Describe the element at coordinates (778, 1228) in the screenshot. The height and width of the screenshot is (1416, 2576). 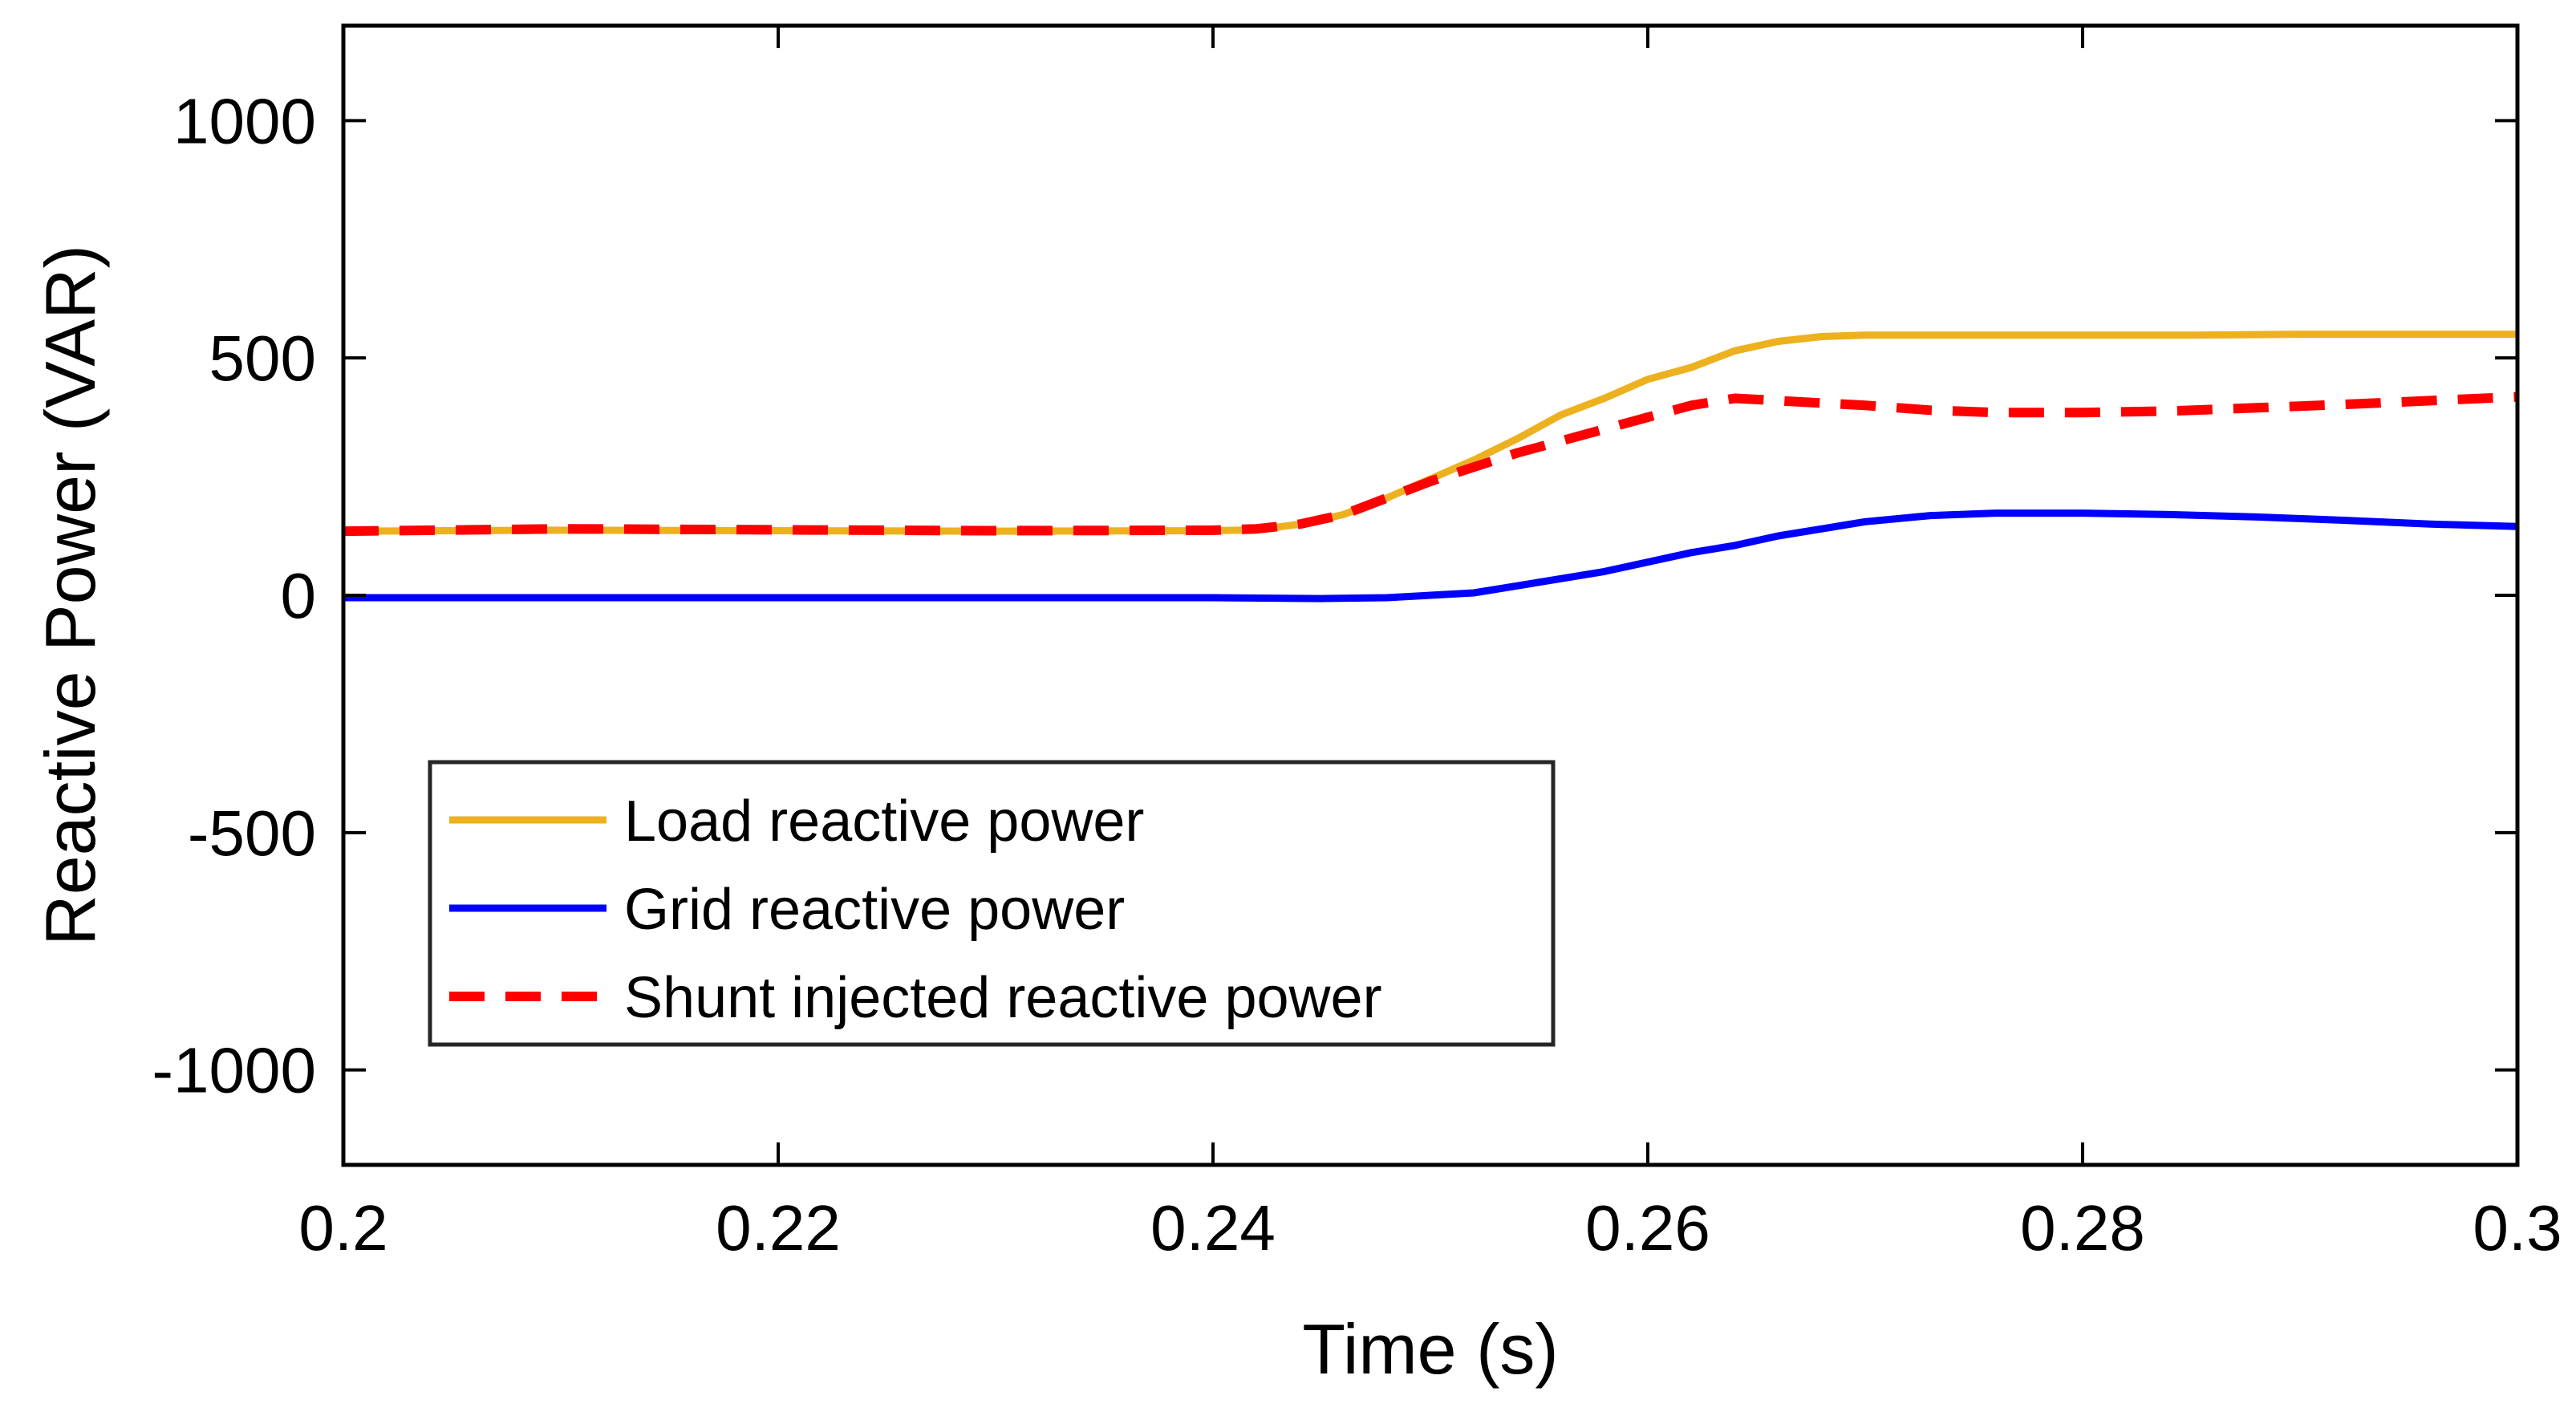
I see `x-tick-label: 0.22` at that location.